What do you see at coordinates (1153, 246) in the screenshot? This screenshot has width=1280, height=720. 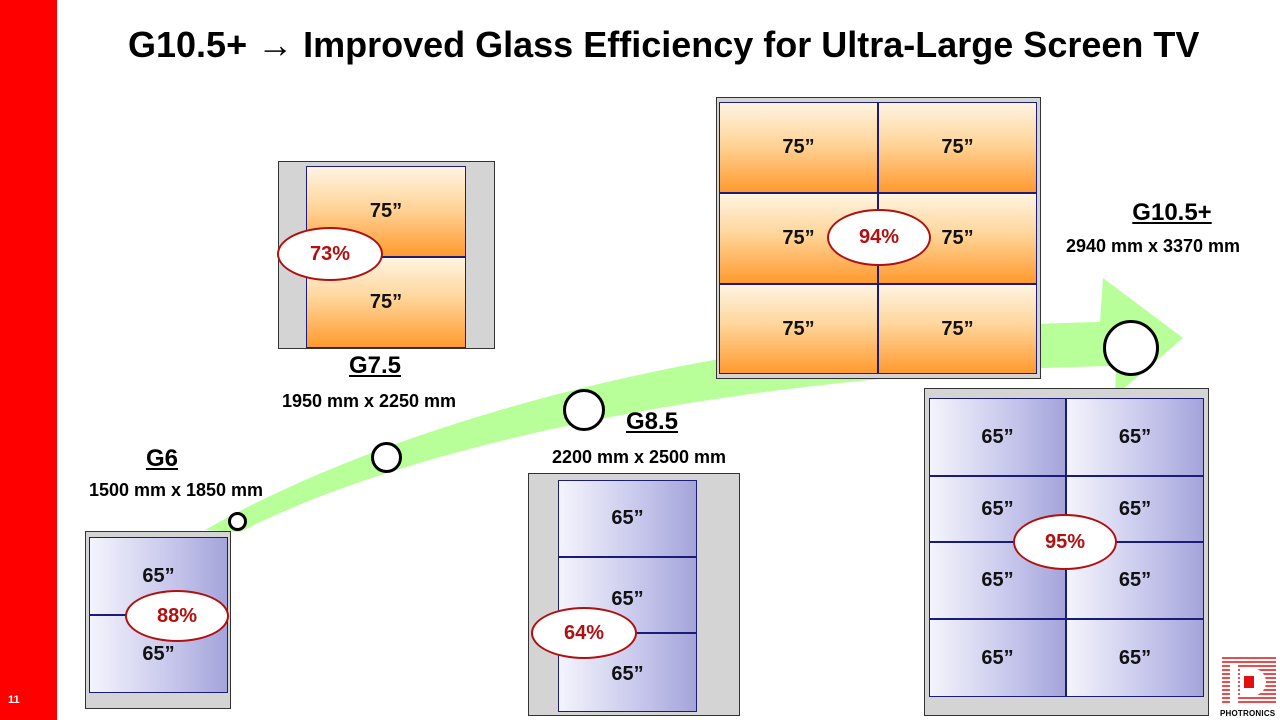 I see `g105-dimensions: 2940 mm x 3370 mm` at bounding box center [1153, 246].